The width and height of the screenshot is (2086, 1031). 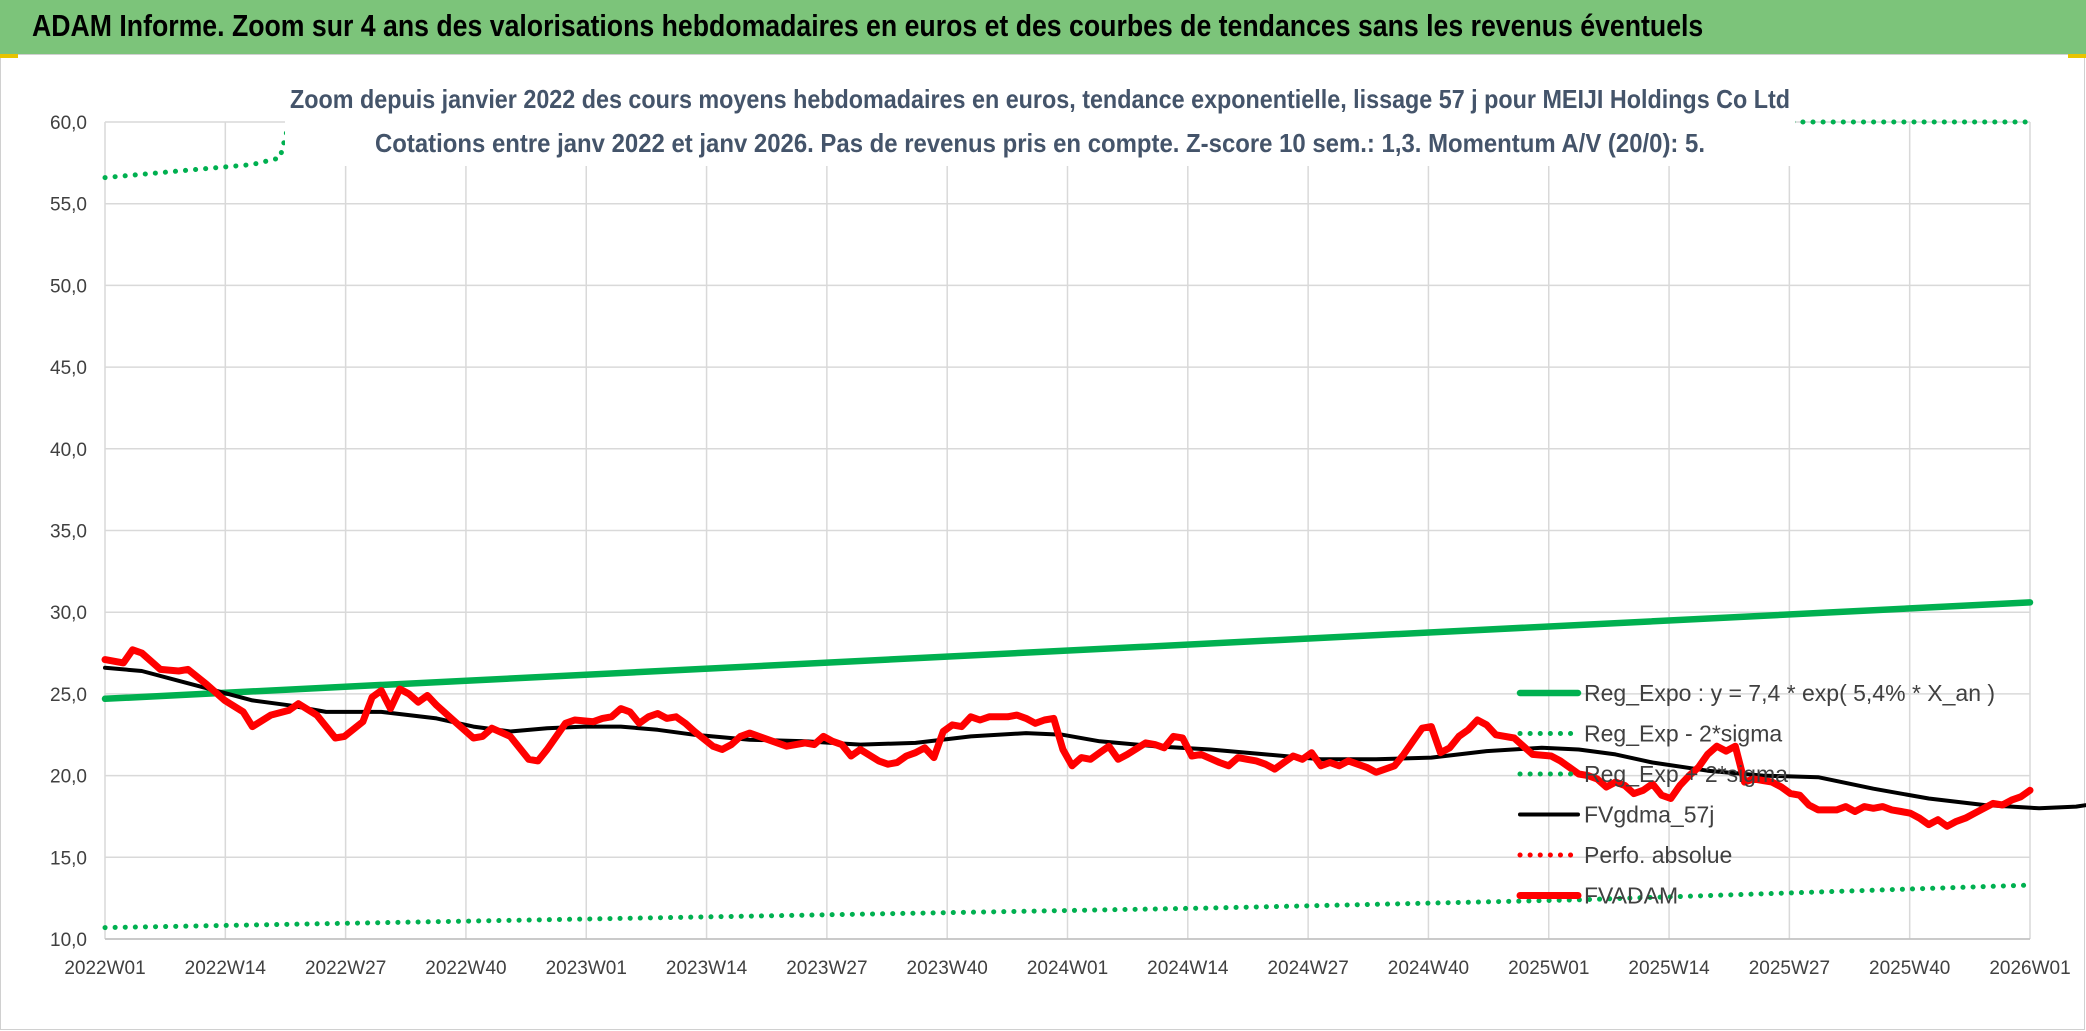 What do you see at coordinates (1683, 734) in the screenshot?
I see `legend-label-1: Reg_Exp - 2*sigma` at bounding box center [1683, 734].